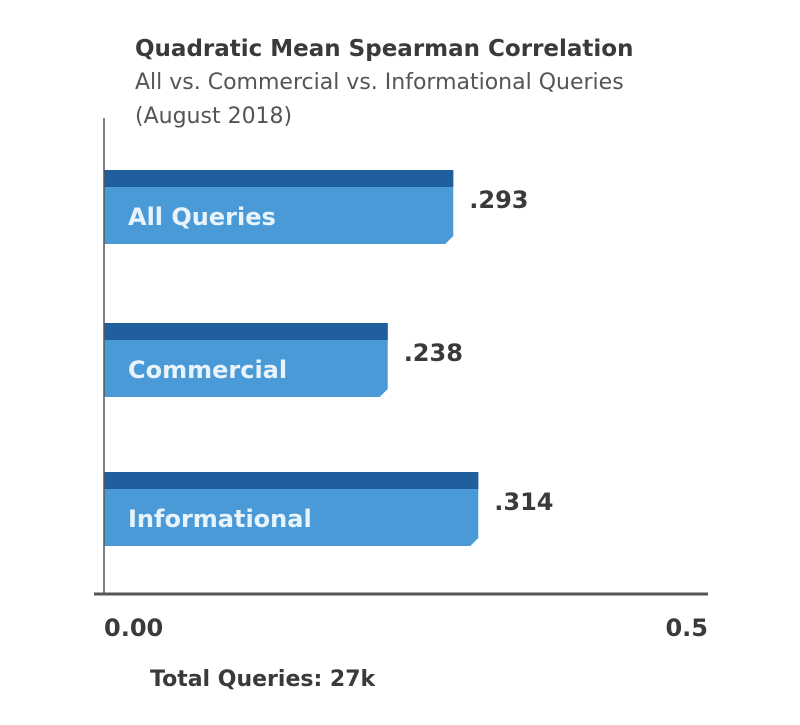  What do you see at coordinates (433, 353) in the screenshot?
I see `data-label-2: .238` at bounding box center [433, 353].